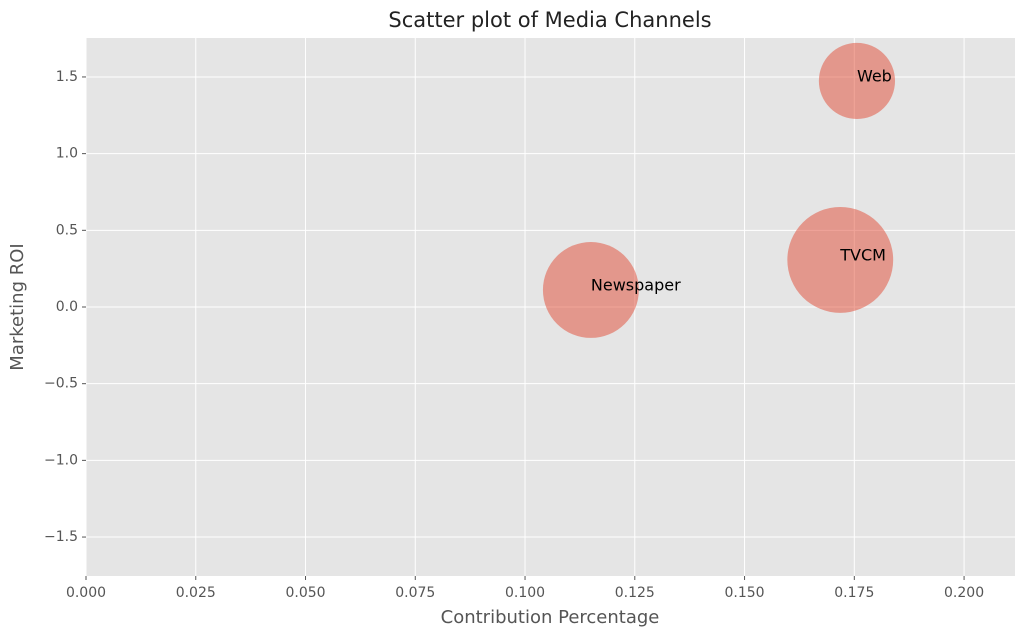 This screenshot has width=1024, height=638. What do you see at coordinates (874, 75) in the screenshot?
I see `point-label: Web` at bounding box center [874, 75].